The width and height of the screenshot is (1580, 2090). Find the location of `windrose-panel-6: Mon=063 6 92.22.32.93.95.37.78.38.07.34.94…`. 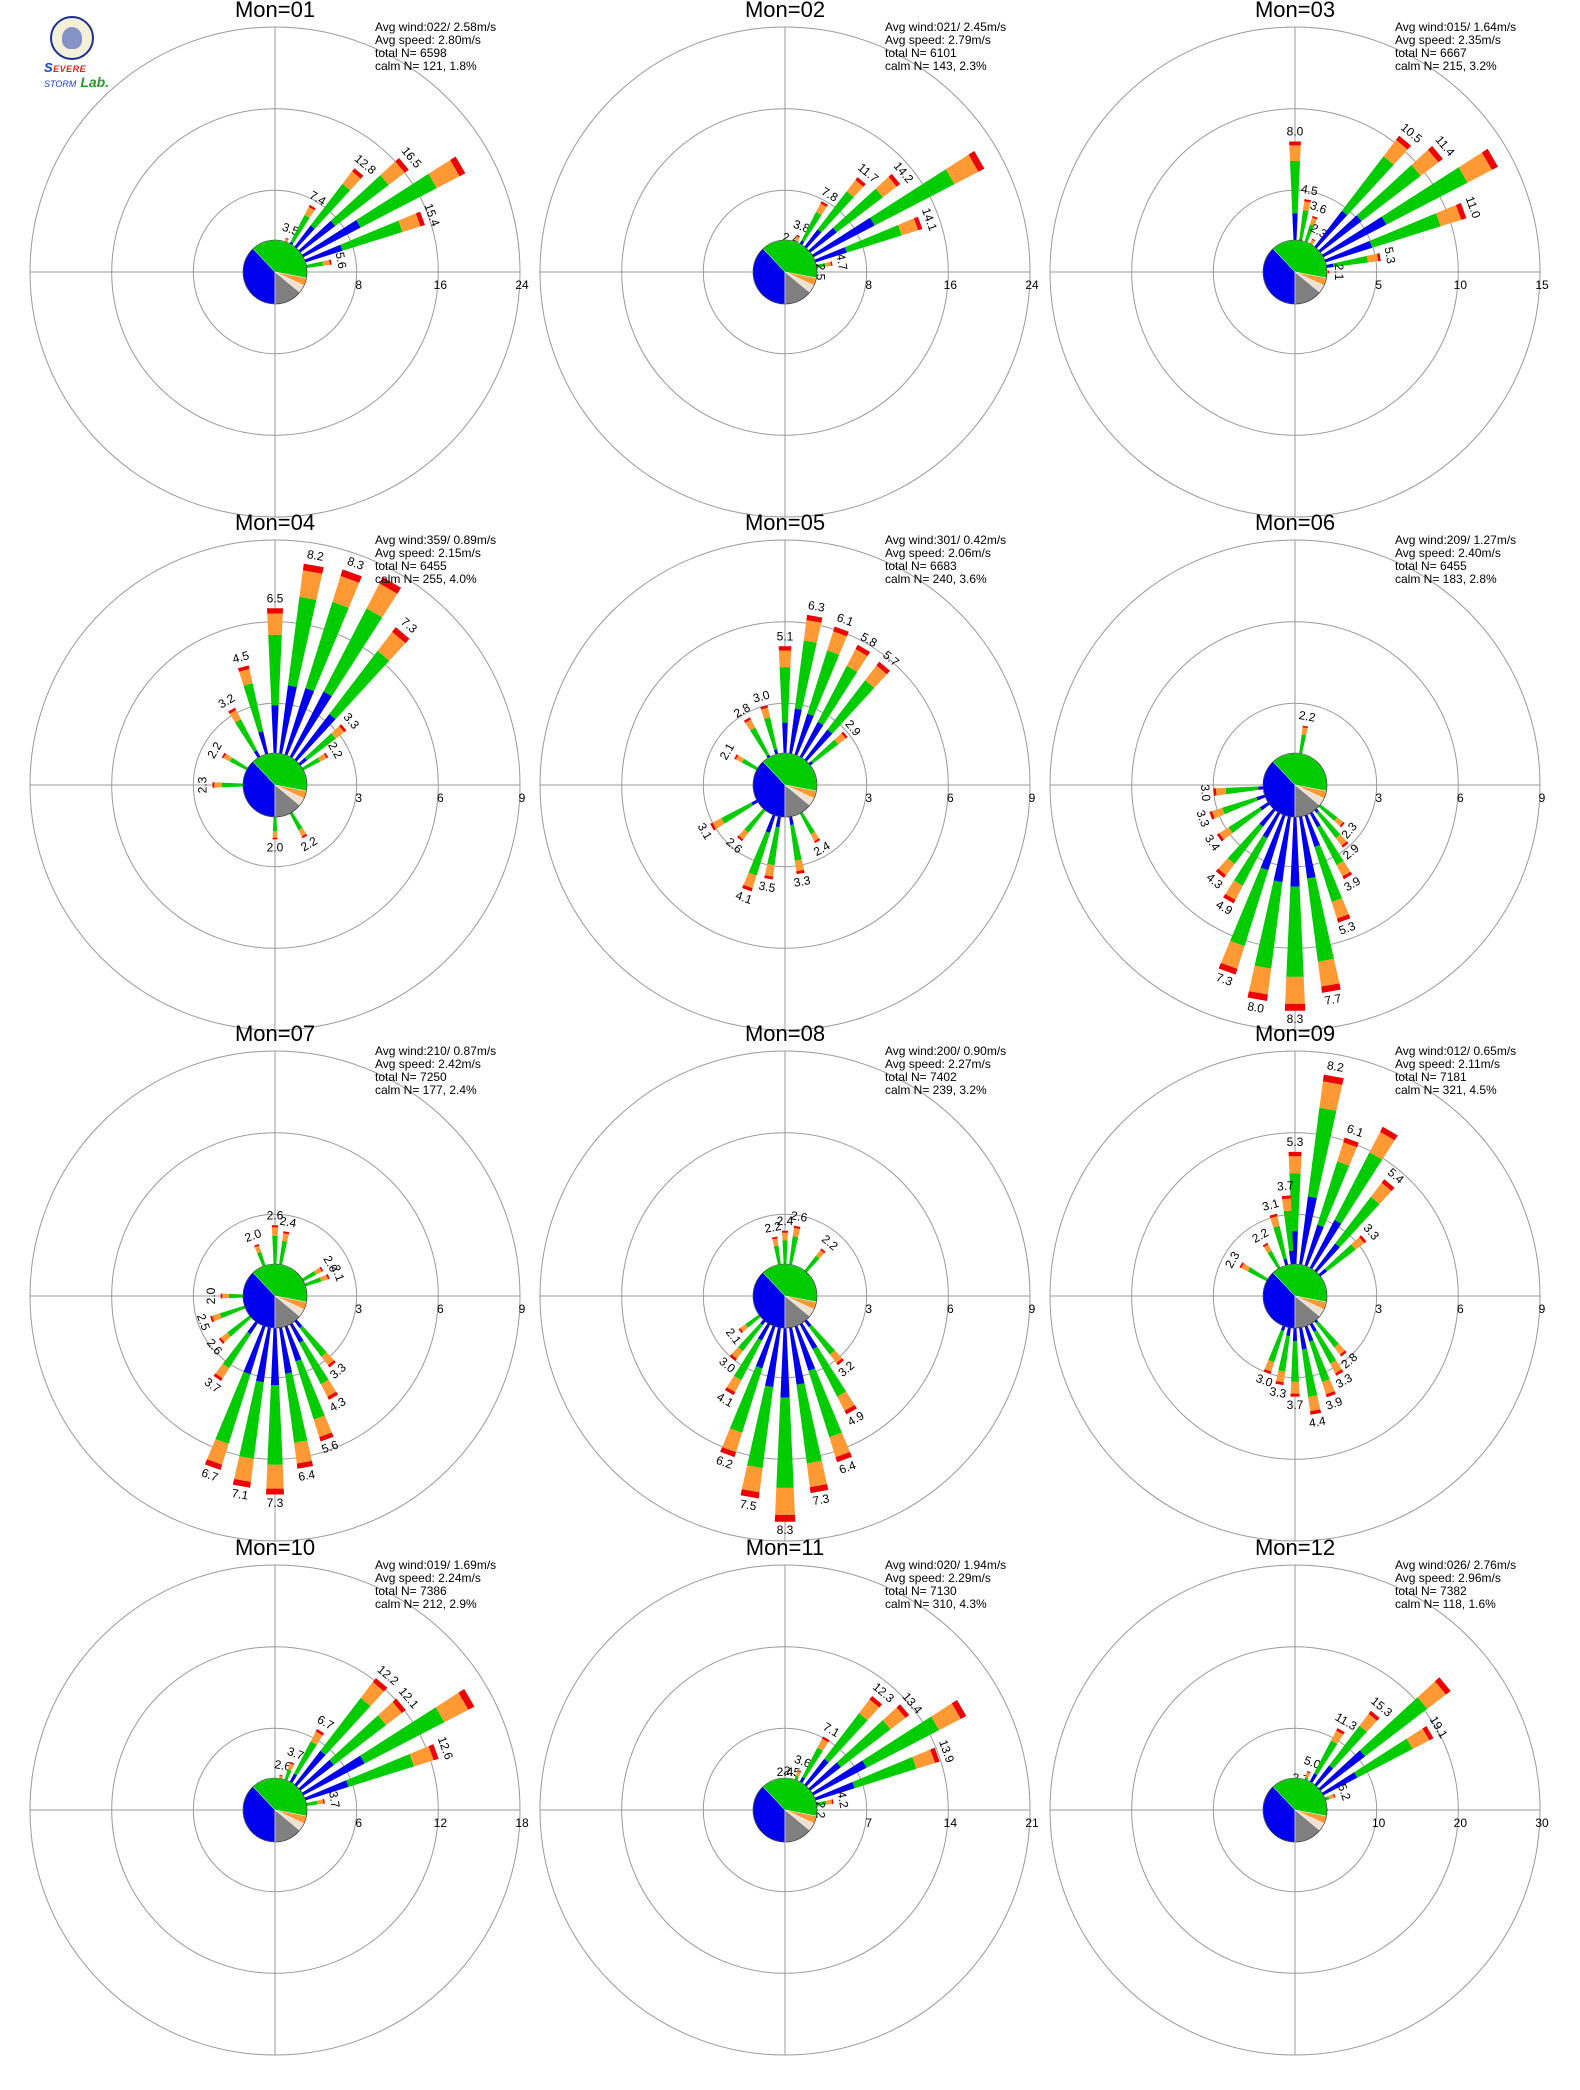

windrose-panel-6: Mon=063 6 92.22.32.93.95.37.78.38.07.34.94… is located at coordinates (1297, 770).